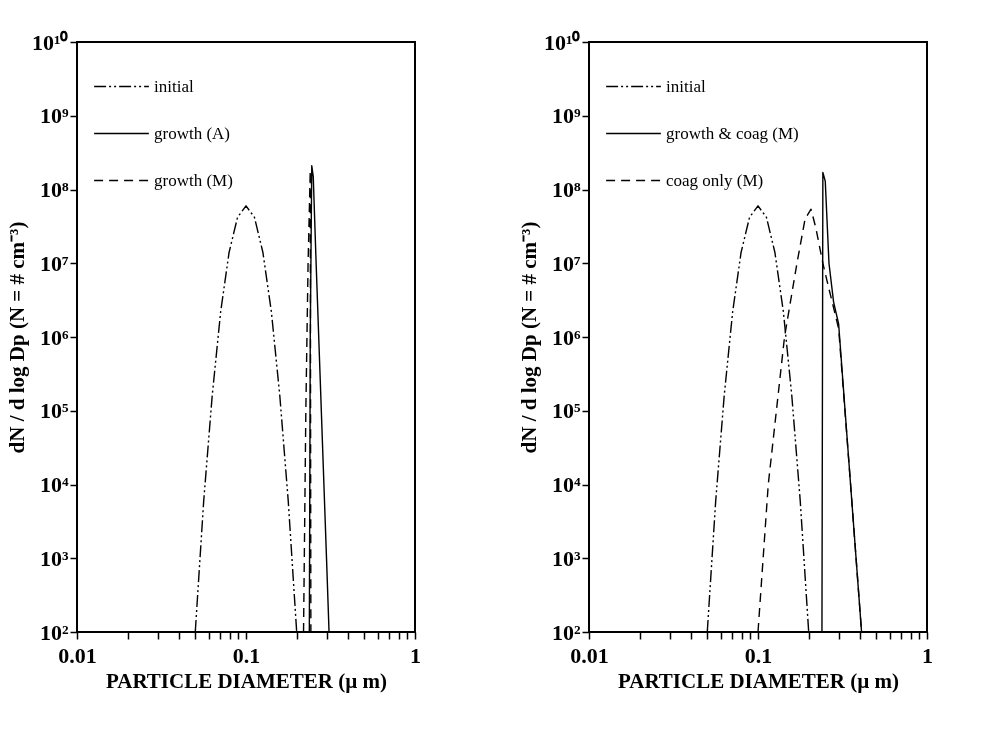 The image size is (1008, 733). I want to click on legend-label: growth & coag (M), so click(732, 133).